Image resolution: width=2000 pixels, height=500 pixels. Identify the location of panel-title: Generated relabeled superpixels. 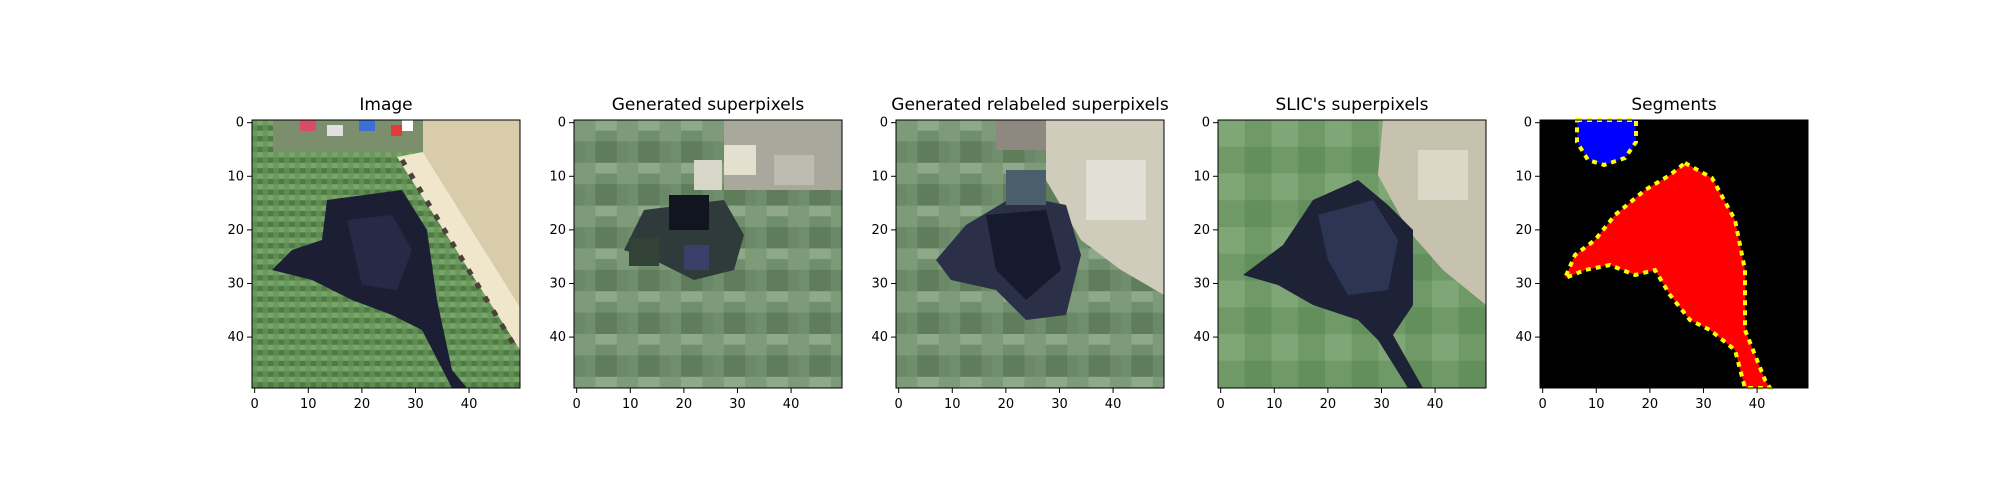
(1030, 105).